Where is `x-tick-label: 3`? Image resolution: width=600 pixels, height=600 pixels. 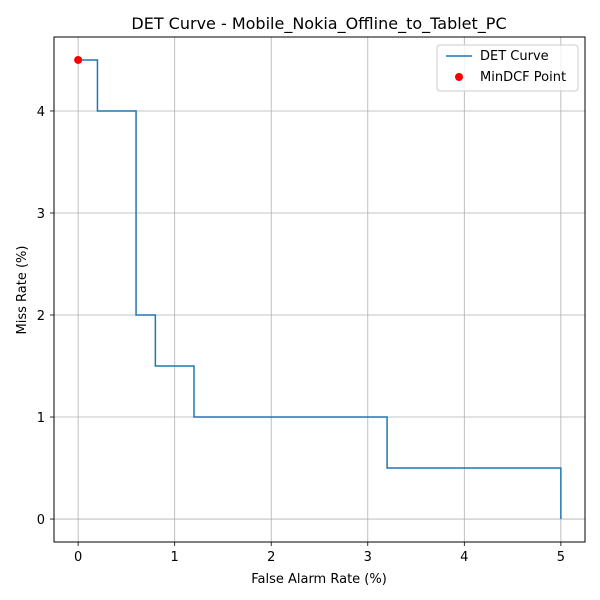
x-tick-label: 3 is located at coordinates (368, 557).